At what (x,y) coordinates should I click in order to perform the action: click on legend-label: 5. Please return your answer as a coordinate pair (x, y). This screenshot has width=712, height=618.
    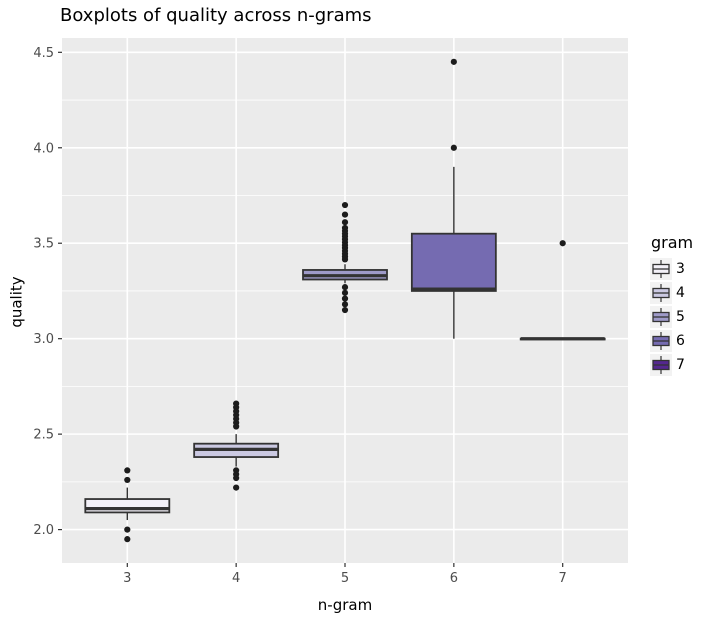
    Looking at the image, I should click on (680, 316).